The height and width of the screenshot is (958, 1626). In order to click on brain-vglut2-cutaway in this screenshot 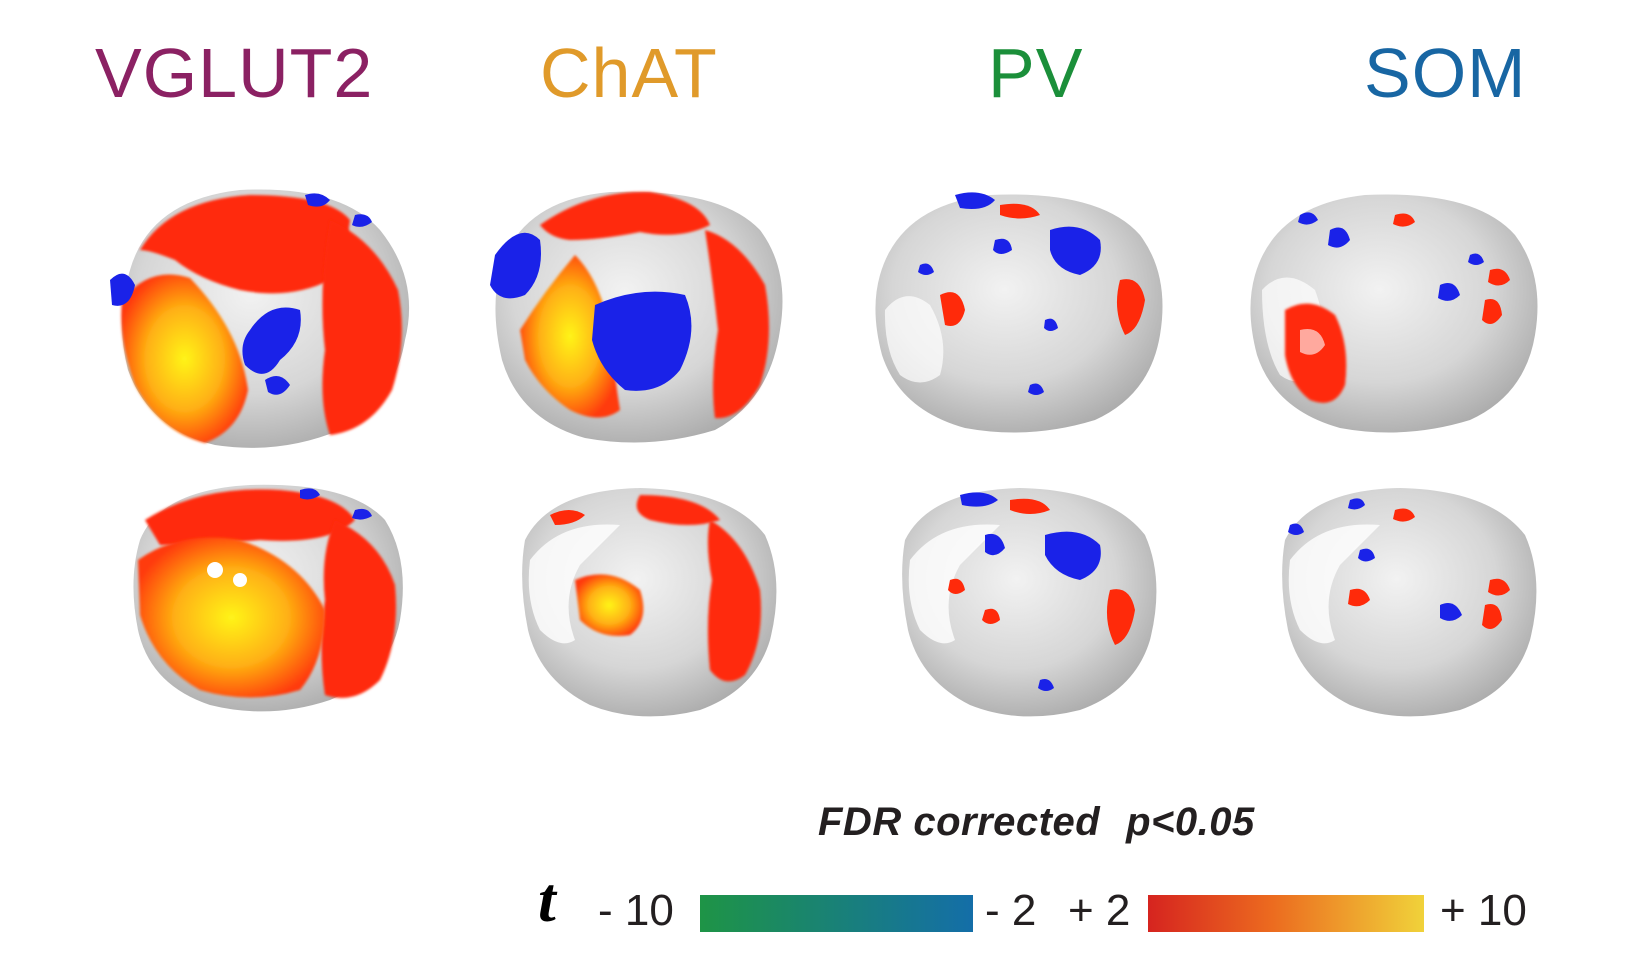, I will do `click(268, 598)`.